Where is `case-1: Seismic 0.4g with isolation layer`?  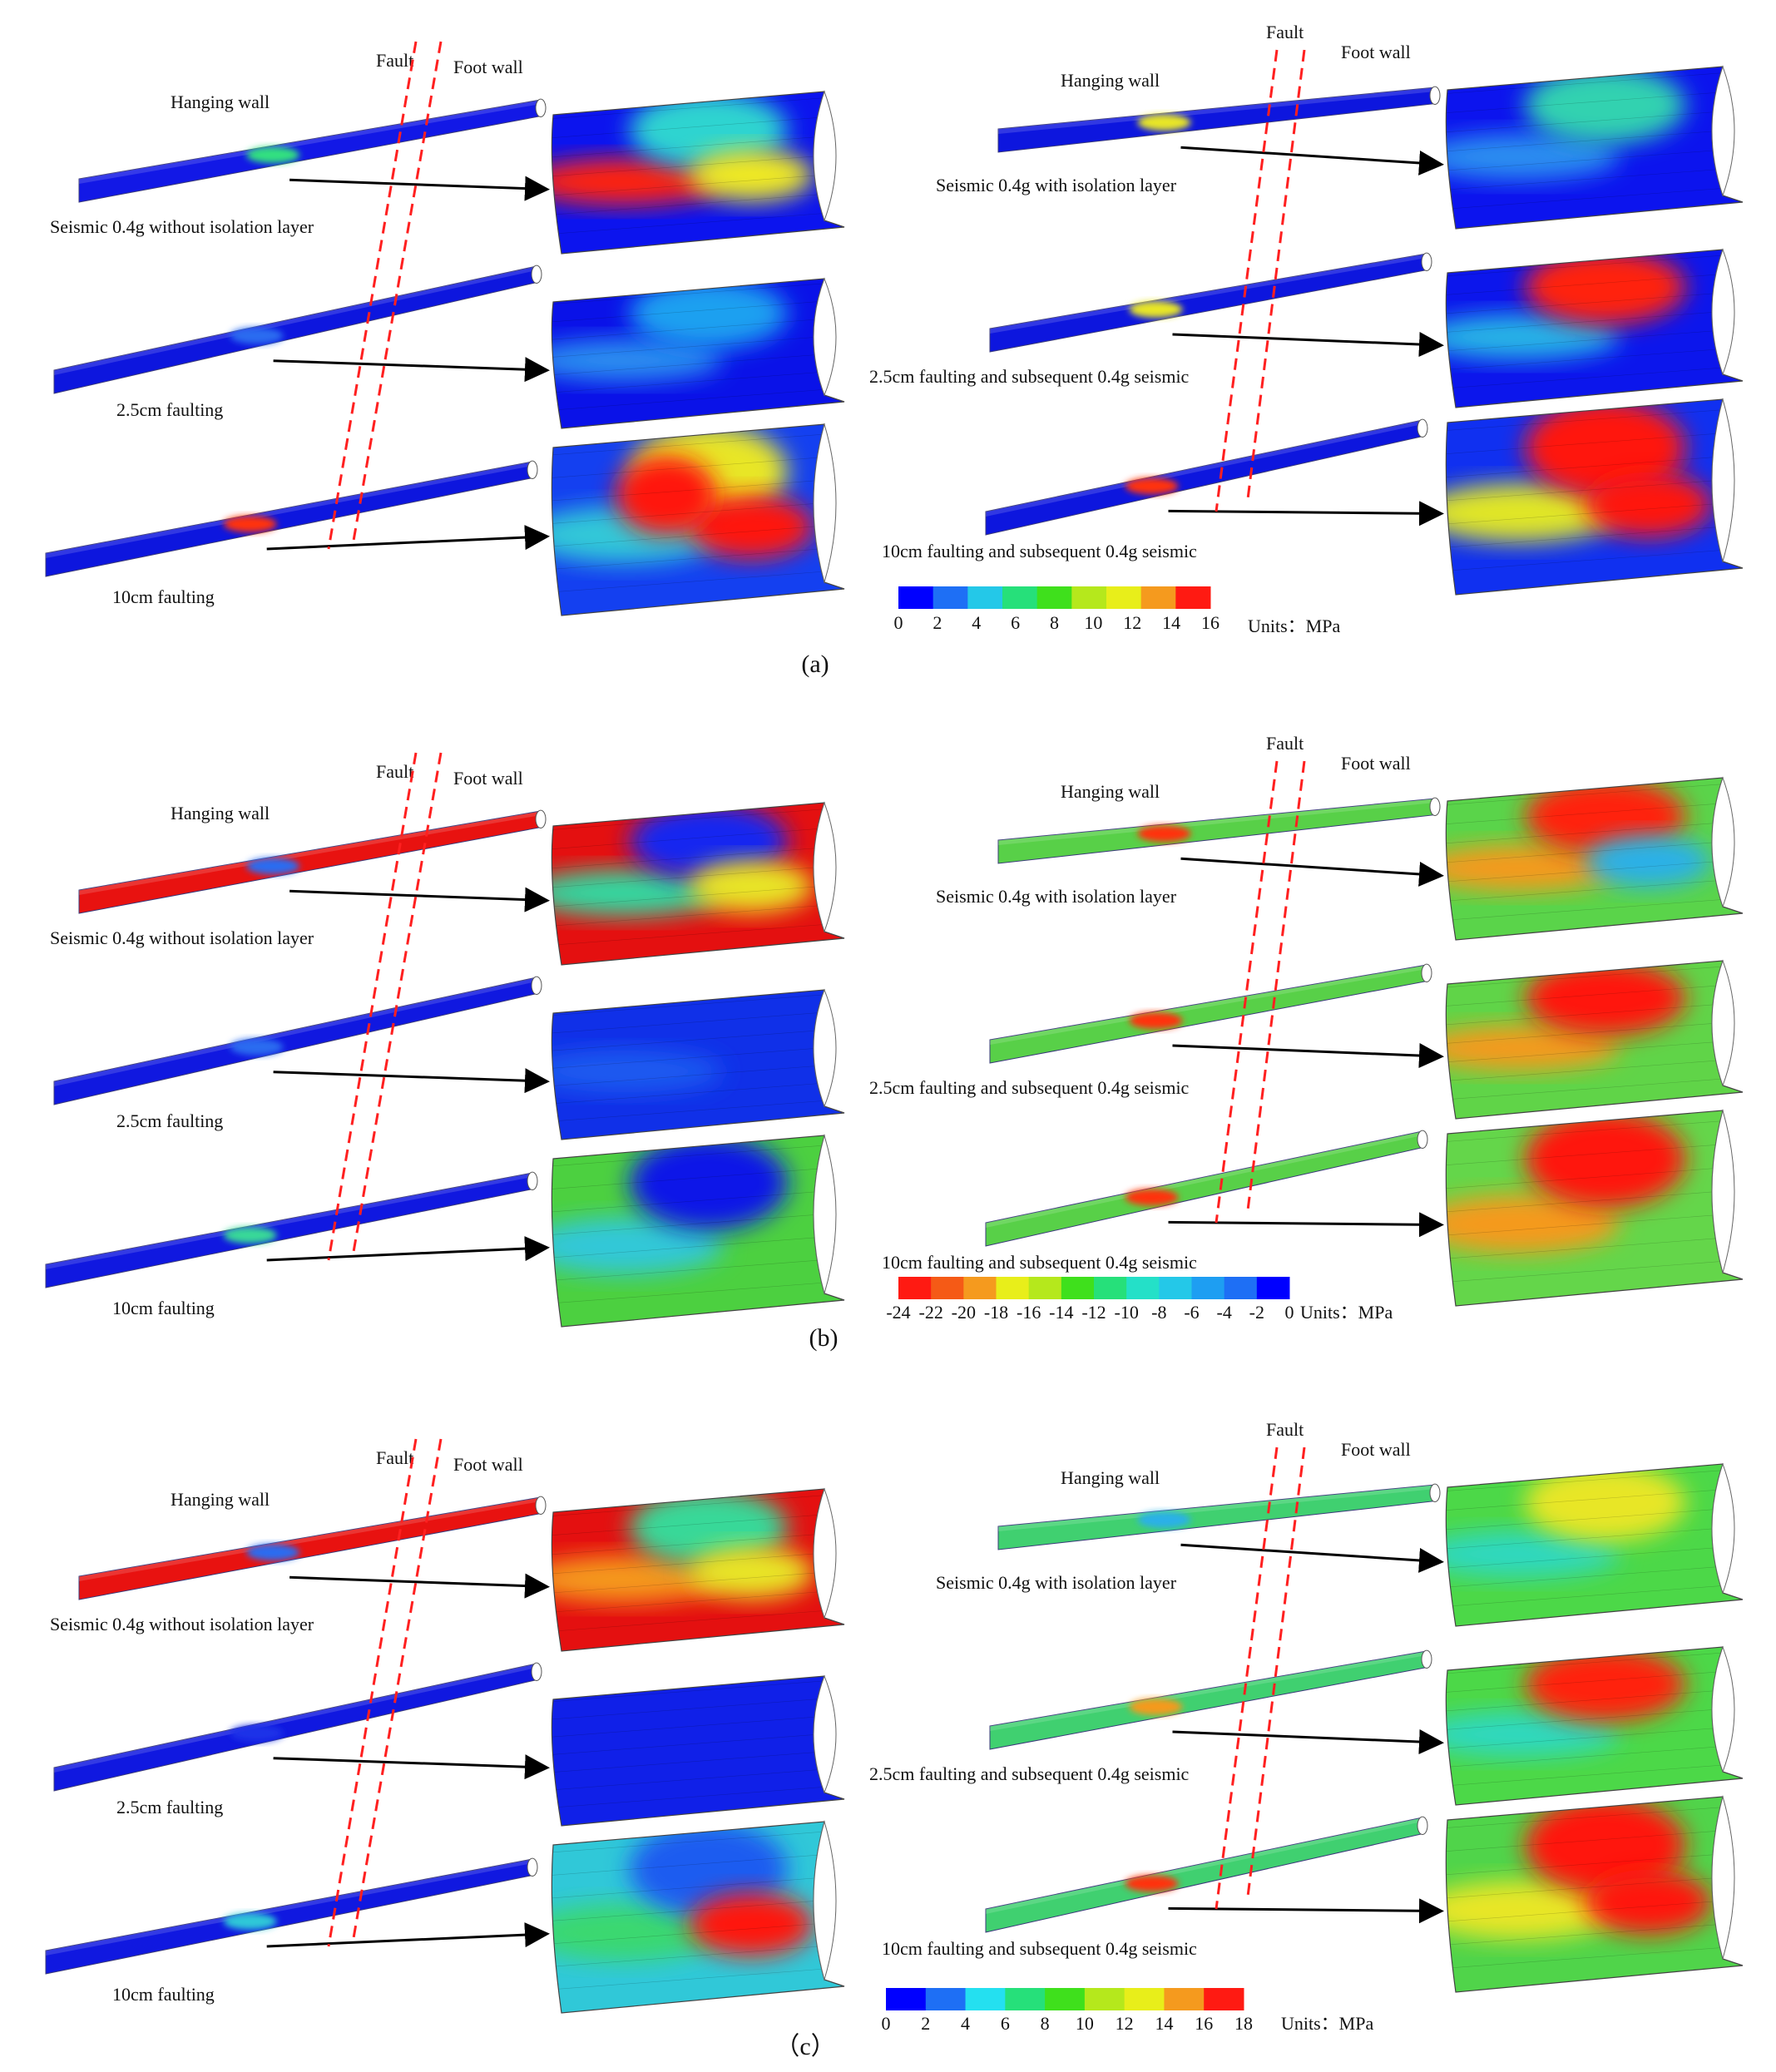
case-1: Seismic 0.4g with isolation layer is located at coordinates (1340, 147).